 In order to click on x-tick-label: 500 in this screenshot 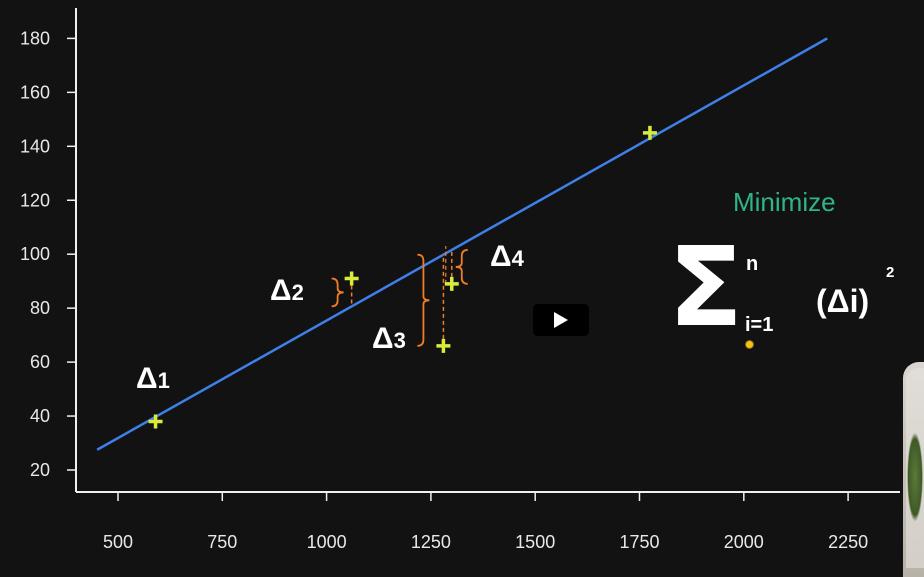, I will do `click(118, 542)`.